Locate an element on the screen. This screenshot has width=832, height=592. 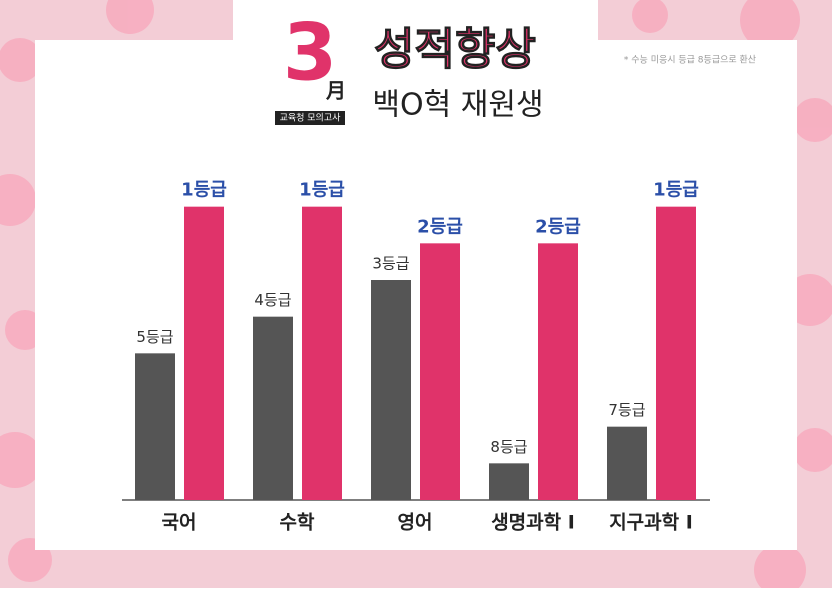
x-tick-label: 지구과학 I is located at coordinates (651, 523).